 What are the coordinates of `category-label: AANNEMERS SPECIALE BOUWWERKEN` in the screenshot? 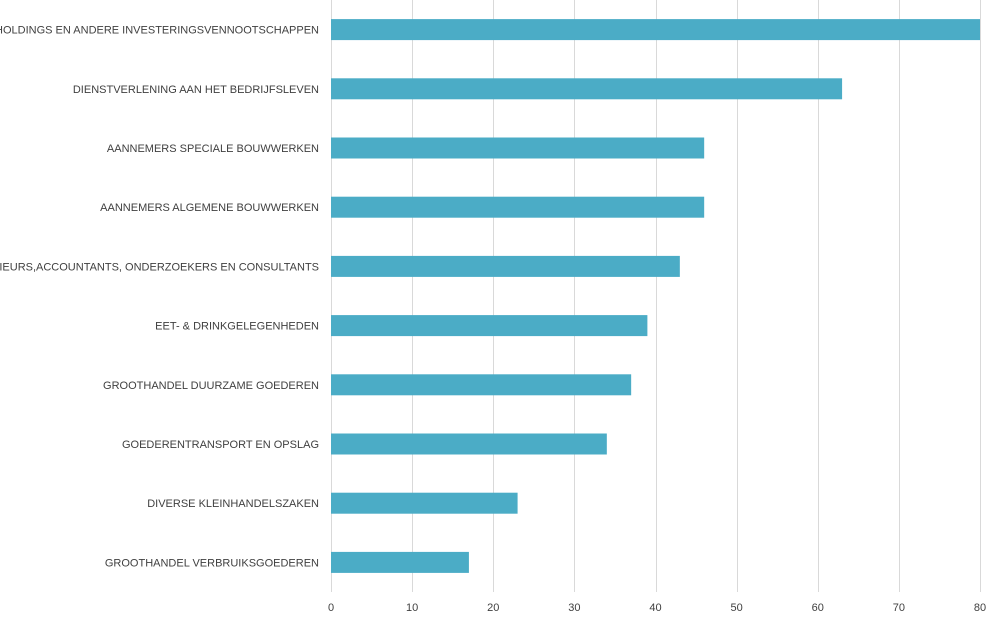 It's located at (213, 149).